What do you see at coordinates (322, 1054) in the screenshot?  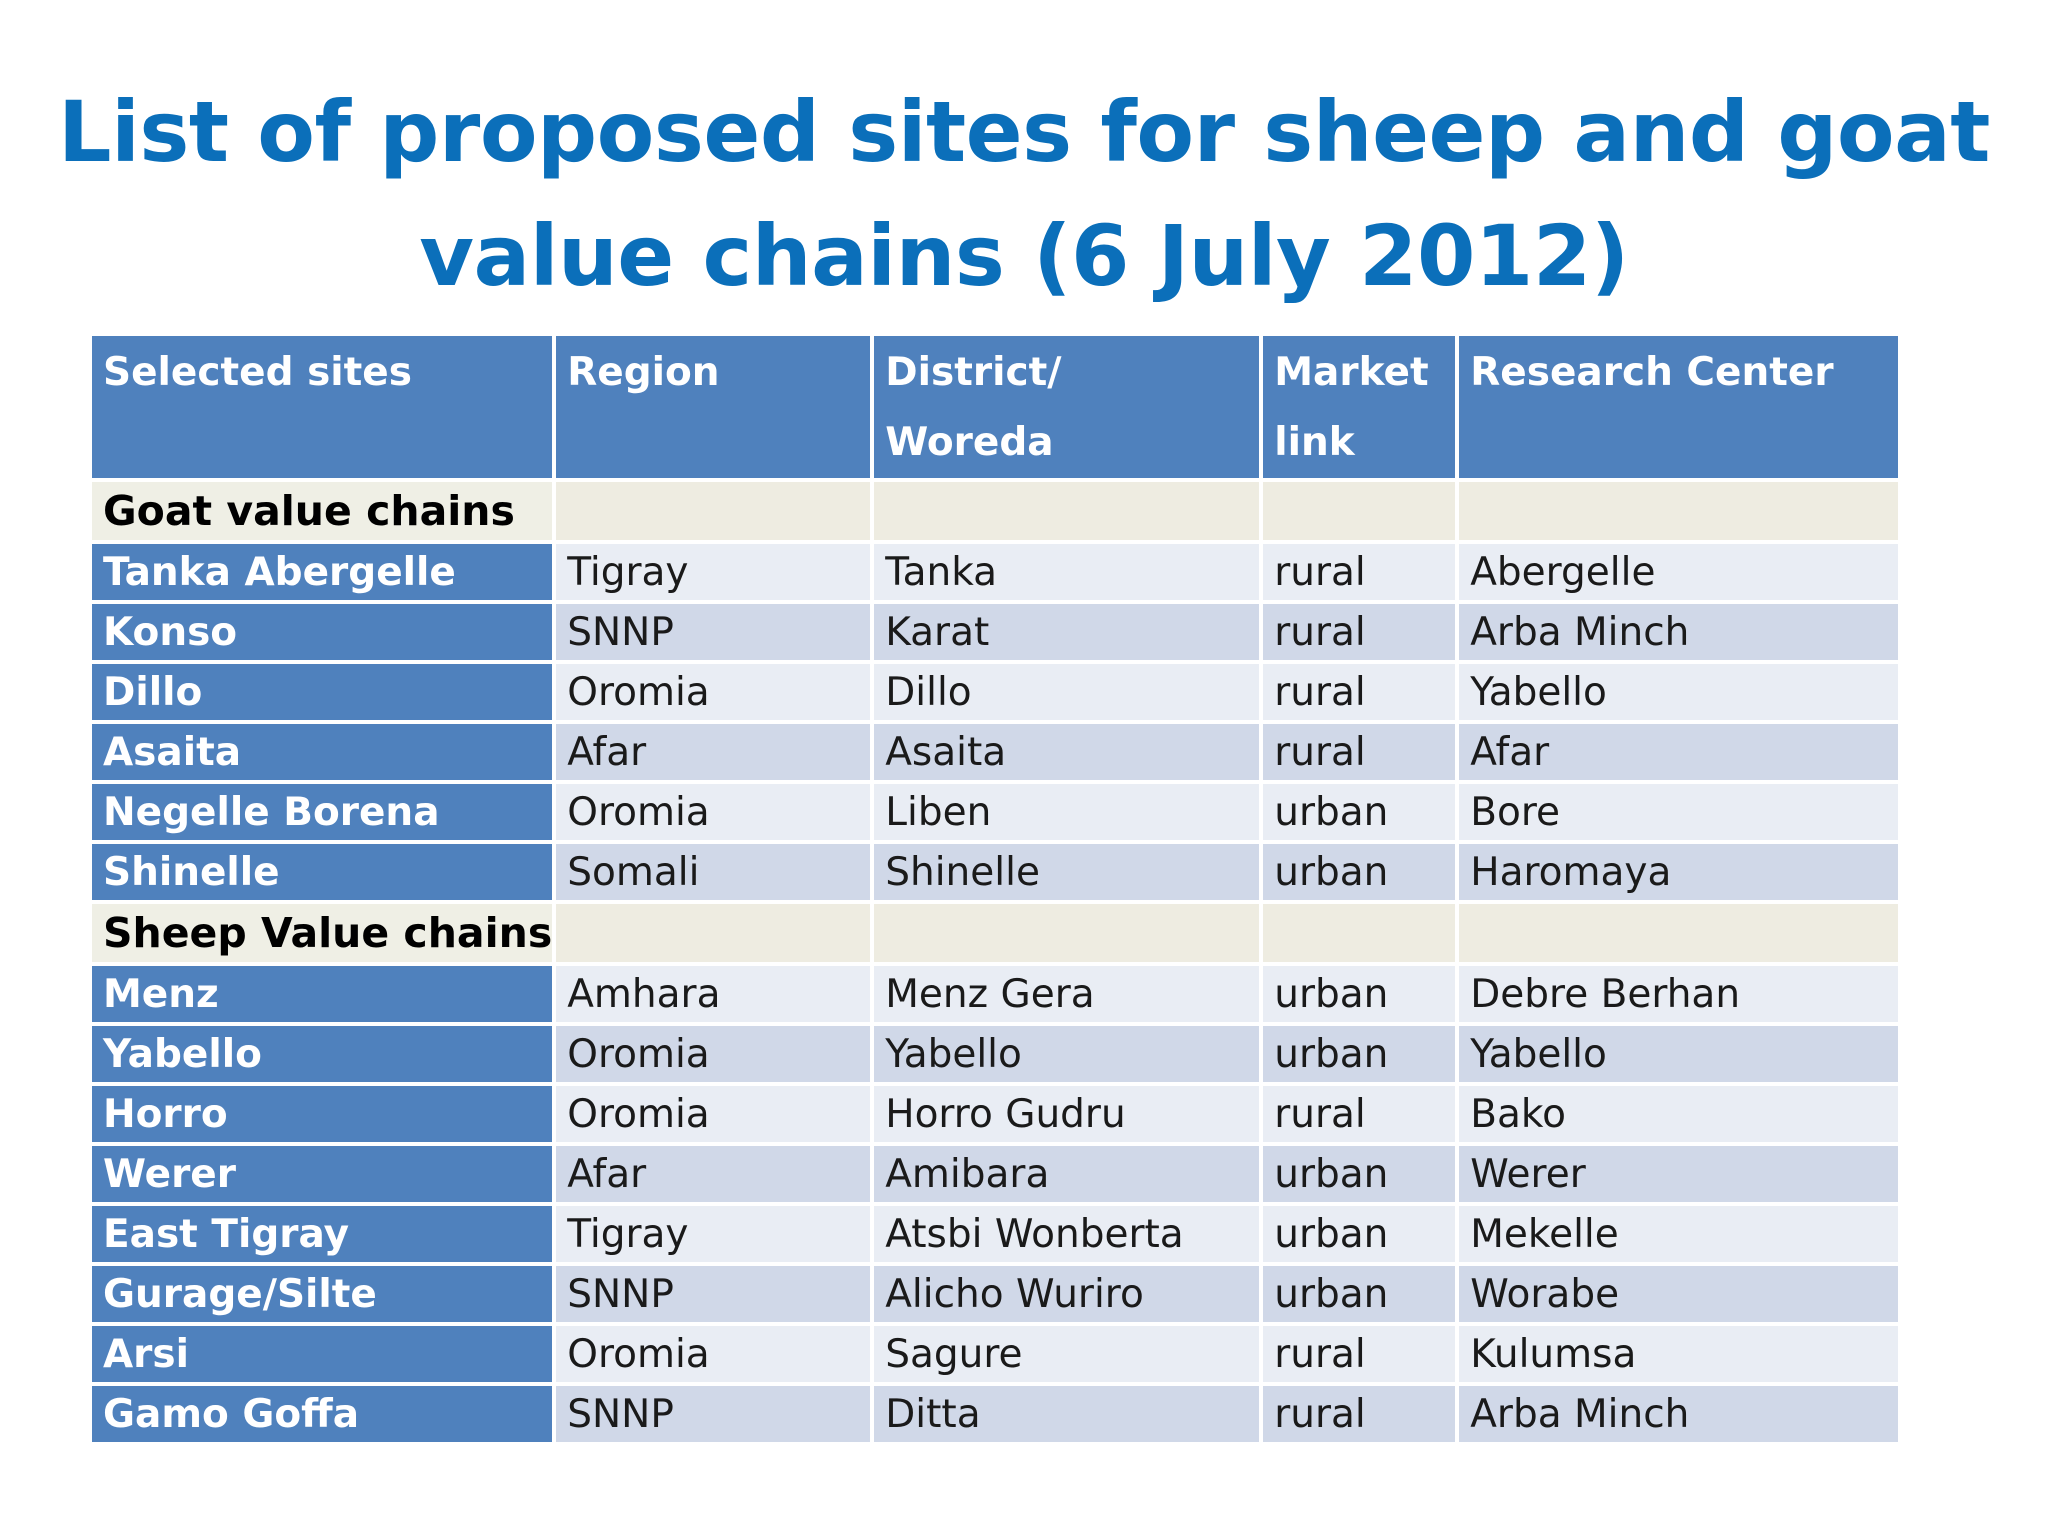 I see `cell-site: Yabello` at bounding box center [322, 1054].